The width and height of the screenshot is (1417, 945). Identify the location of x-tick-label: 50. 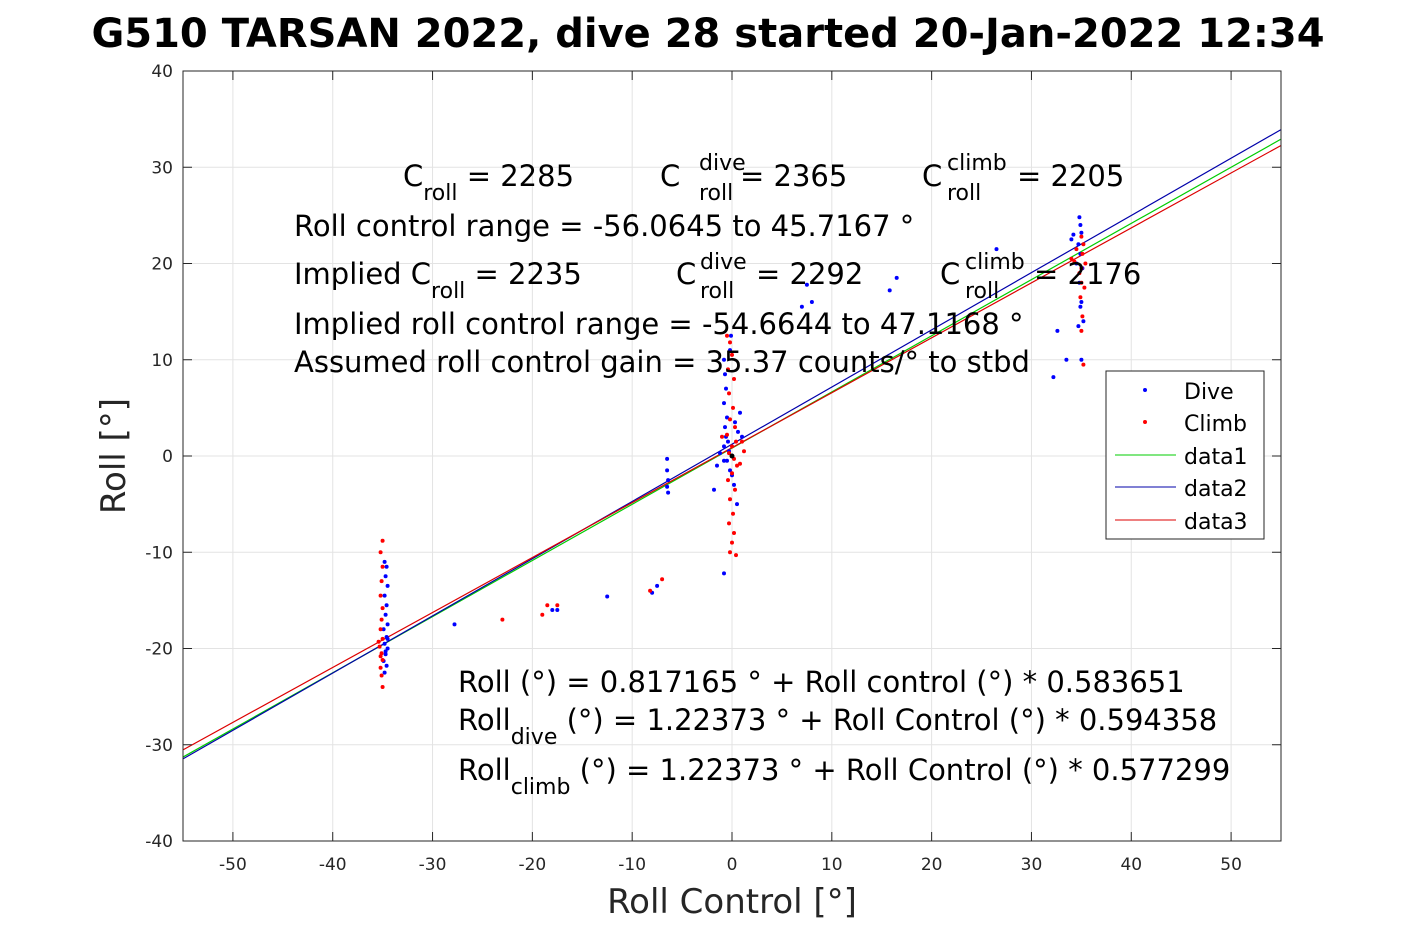
(1231, 865).